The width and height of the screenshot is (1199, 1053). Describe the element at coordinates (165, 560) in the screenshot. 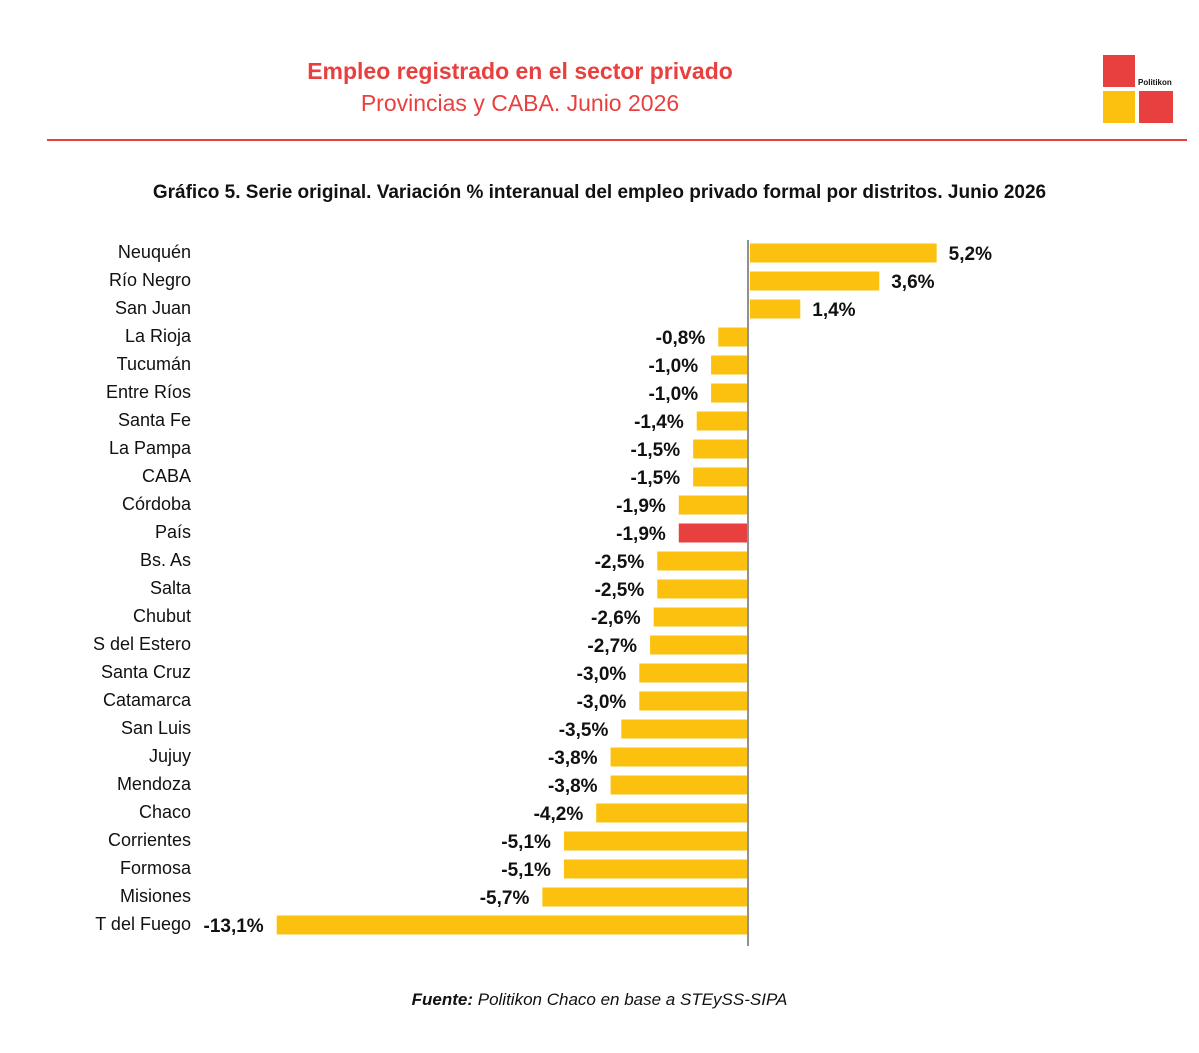

I see `category-label: Bs. As` at that location.